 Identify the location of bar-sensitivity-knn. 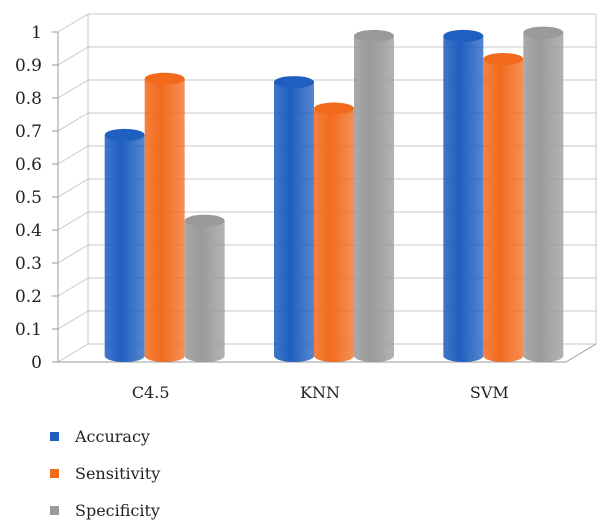
(334, 232).